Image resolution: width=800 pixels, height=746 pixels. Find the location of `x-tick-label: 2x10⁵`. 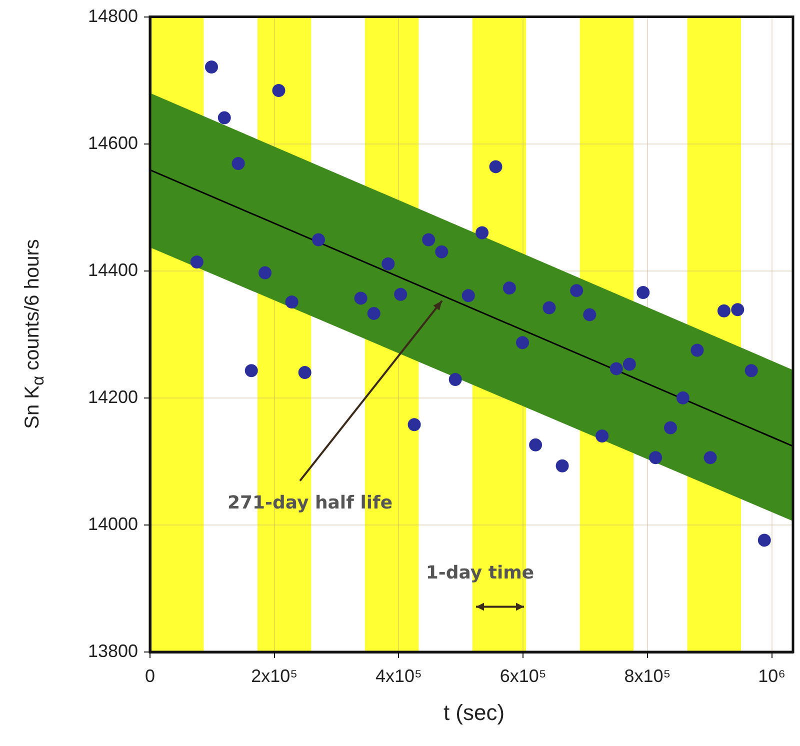

x-tick-label: 2x10⁵ is located at coordinates (274, 676).